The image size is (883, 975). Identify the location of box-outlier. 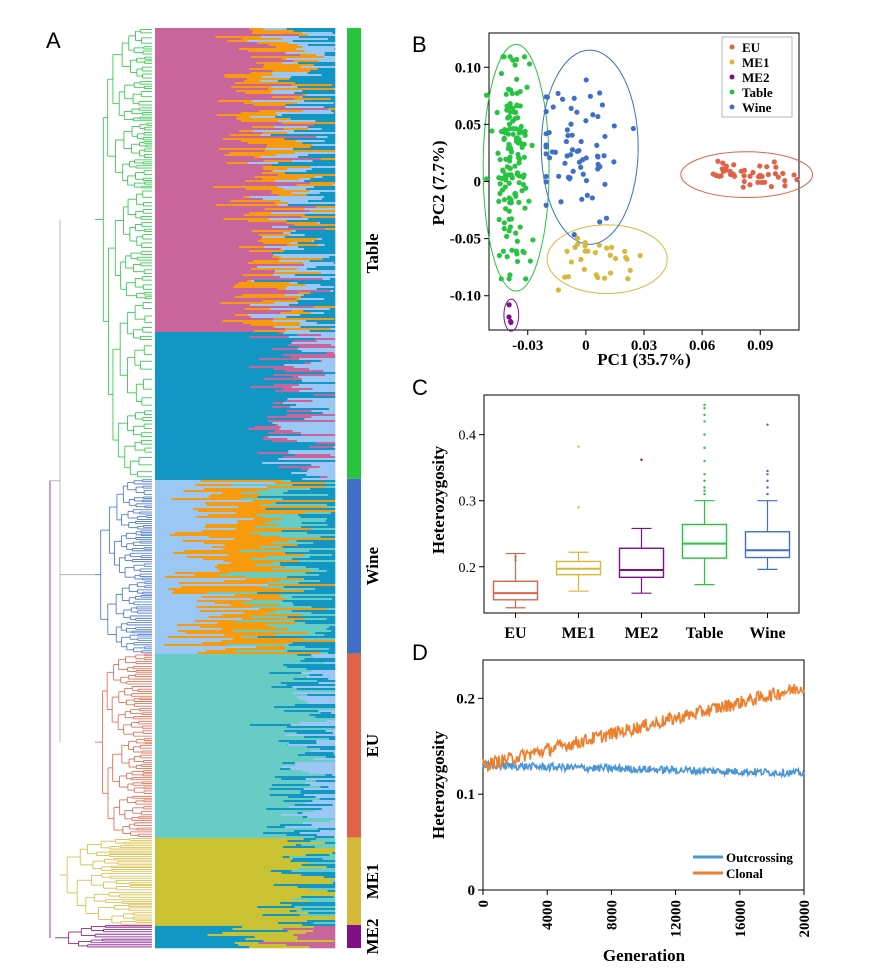
(704, 434).